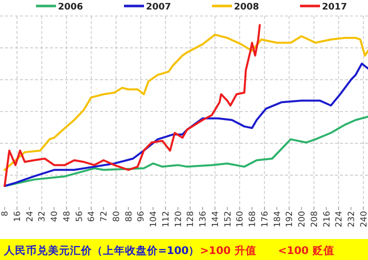 The image size is (368, 260). What do you see at coordinates (315, 219) in the screenshot?
I see `x-tick-label: 208` at bounding box center [315, 219].